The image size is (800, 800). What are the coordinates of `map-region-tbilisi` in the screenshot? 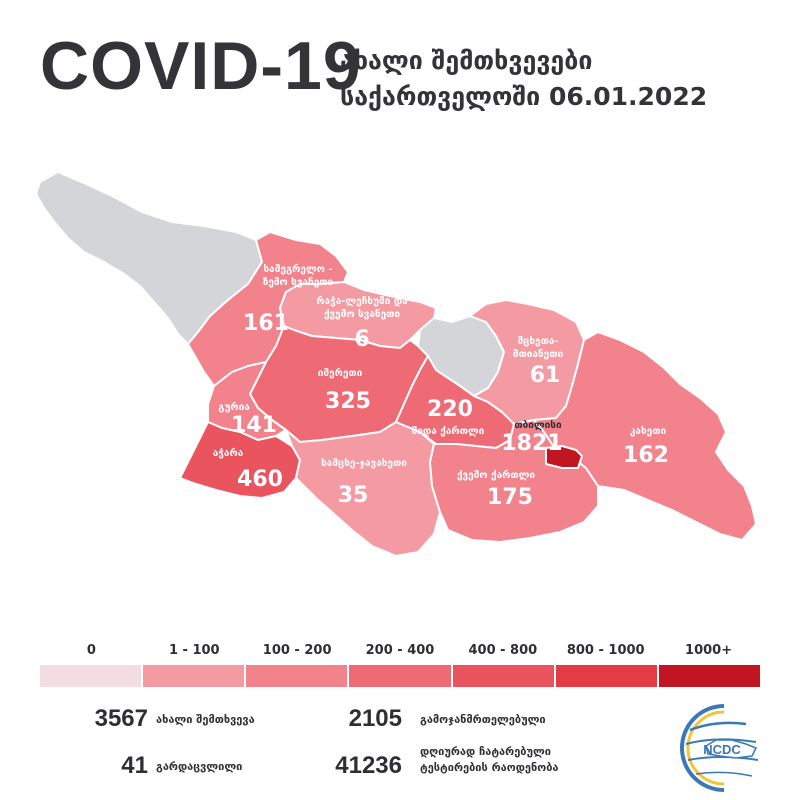 It's located at (564, 457).